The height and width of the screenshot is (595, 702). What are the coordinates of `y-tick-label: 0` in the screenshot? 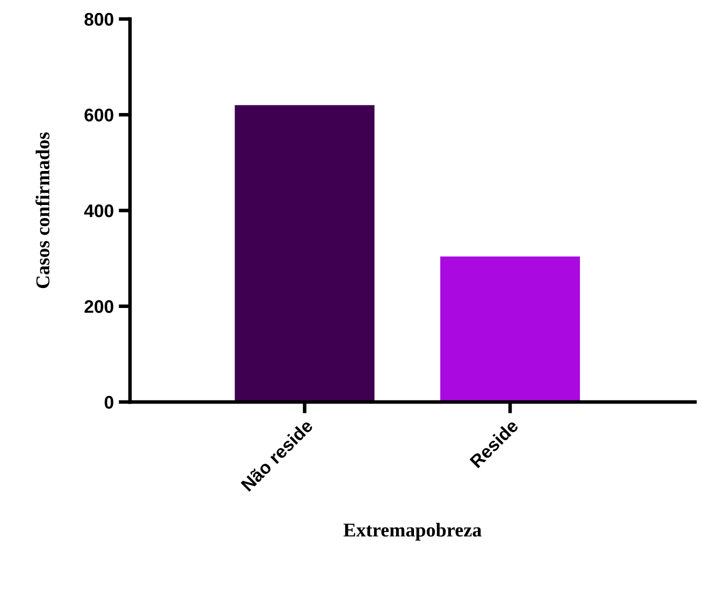 It's located at (109, 402).